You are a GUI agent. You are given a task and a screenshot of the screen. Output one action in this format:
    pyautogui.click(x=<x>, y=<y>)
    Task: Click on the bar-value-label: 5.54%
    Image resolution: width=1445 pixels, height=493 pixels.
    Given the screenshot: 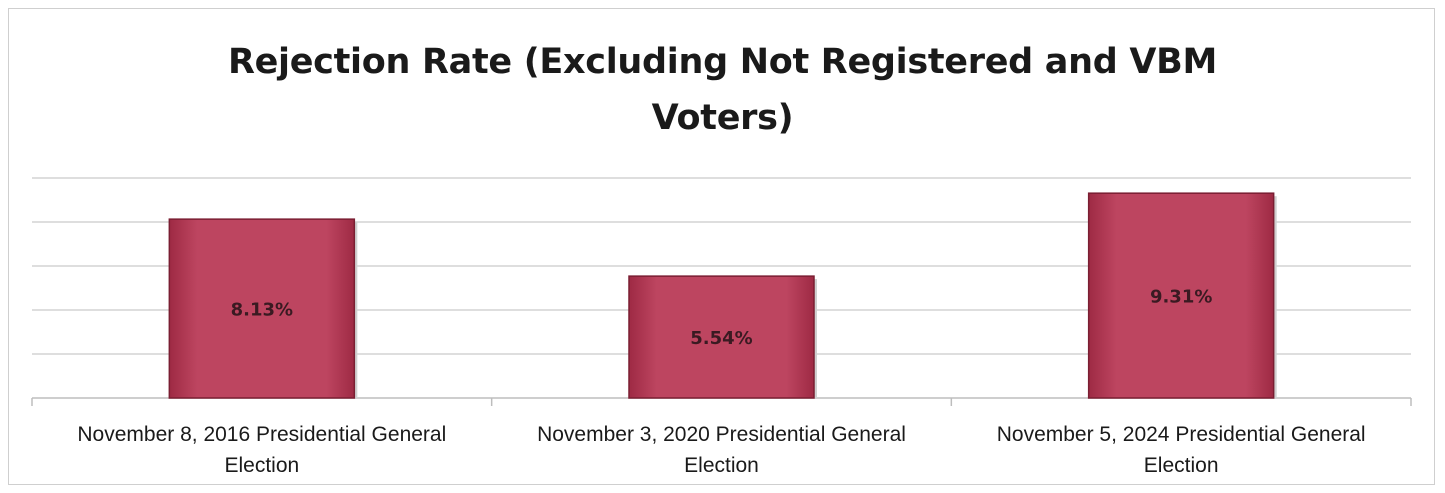 What is the action you would take?
    pyautogui.click(x=721, y=338)
    